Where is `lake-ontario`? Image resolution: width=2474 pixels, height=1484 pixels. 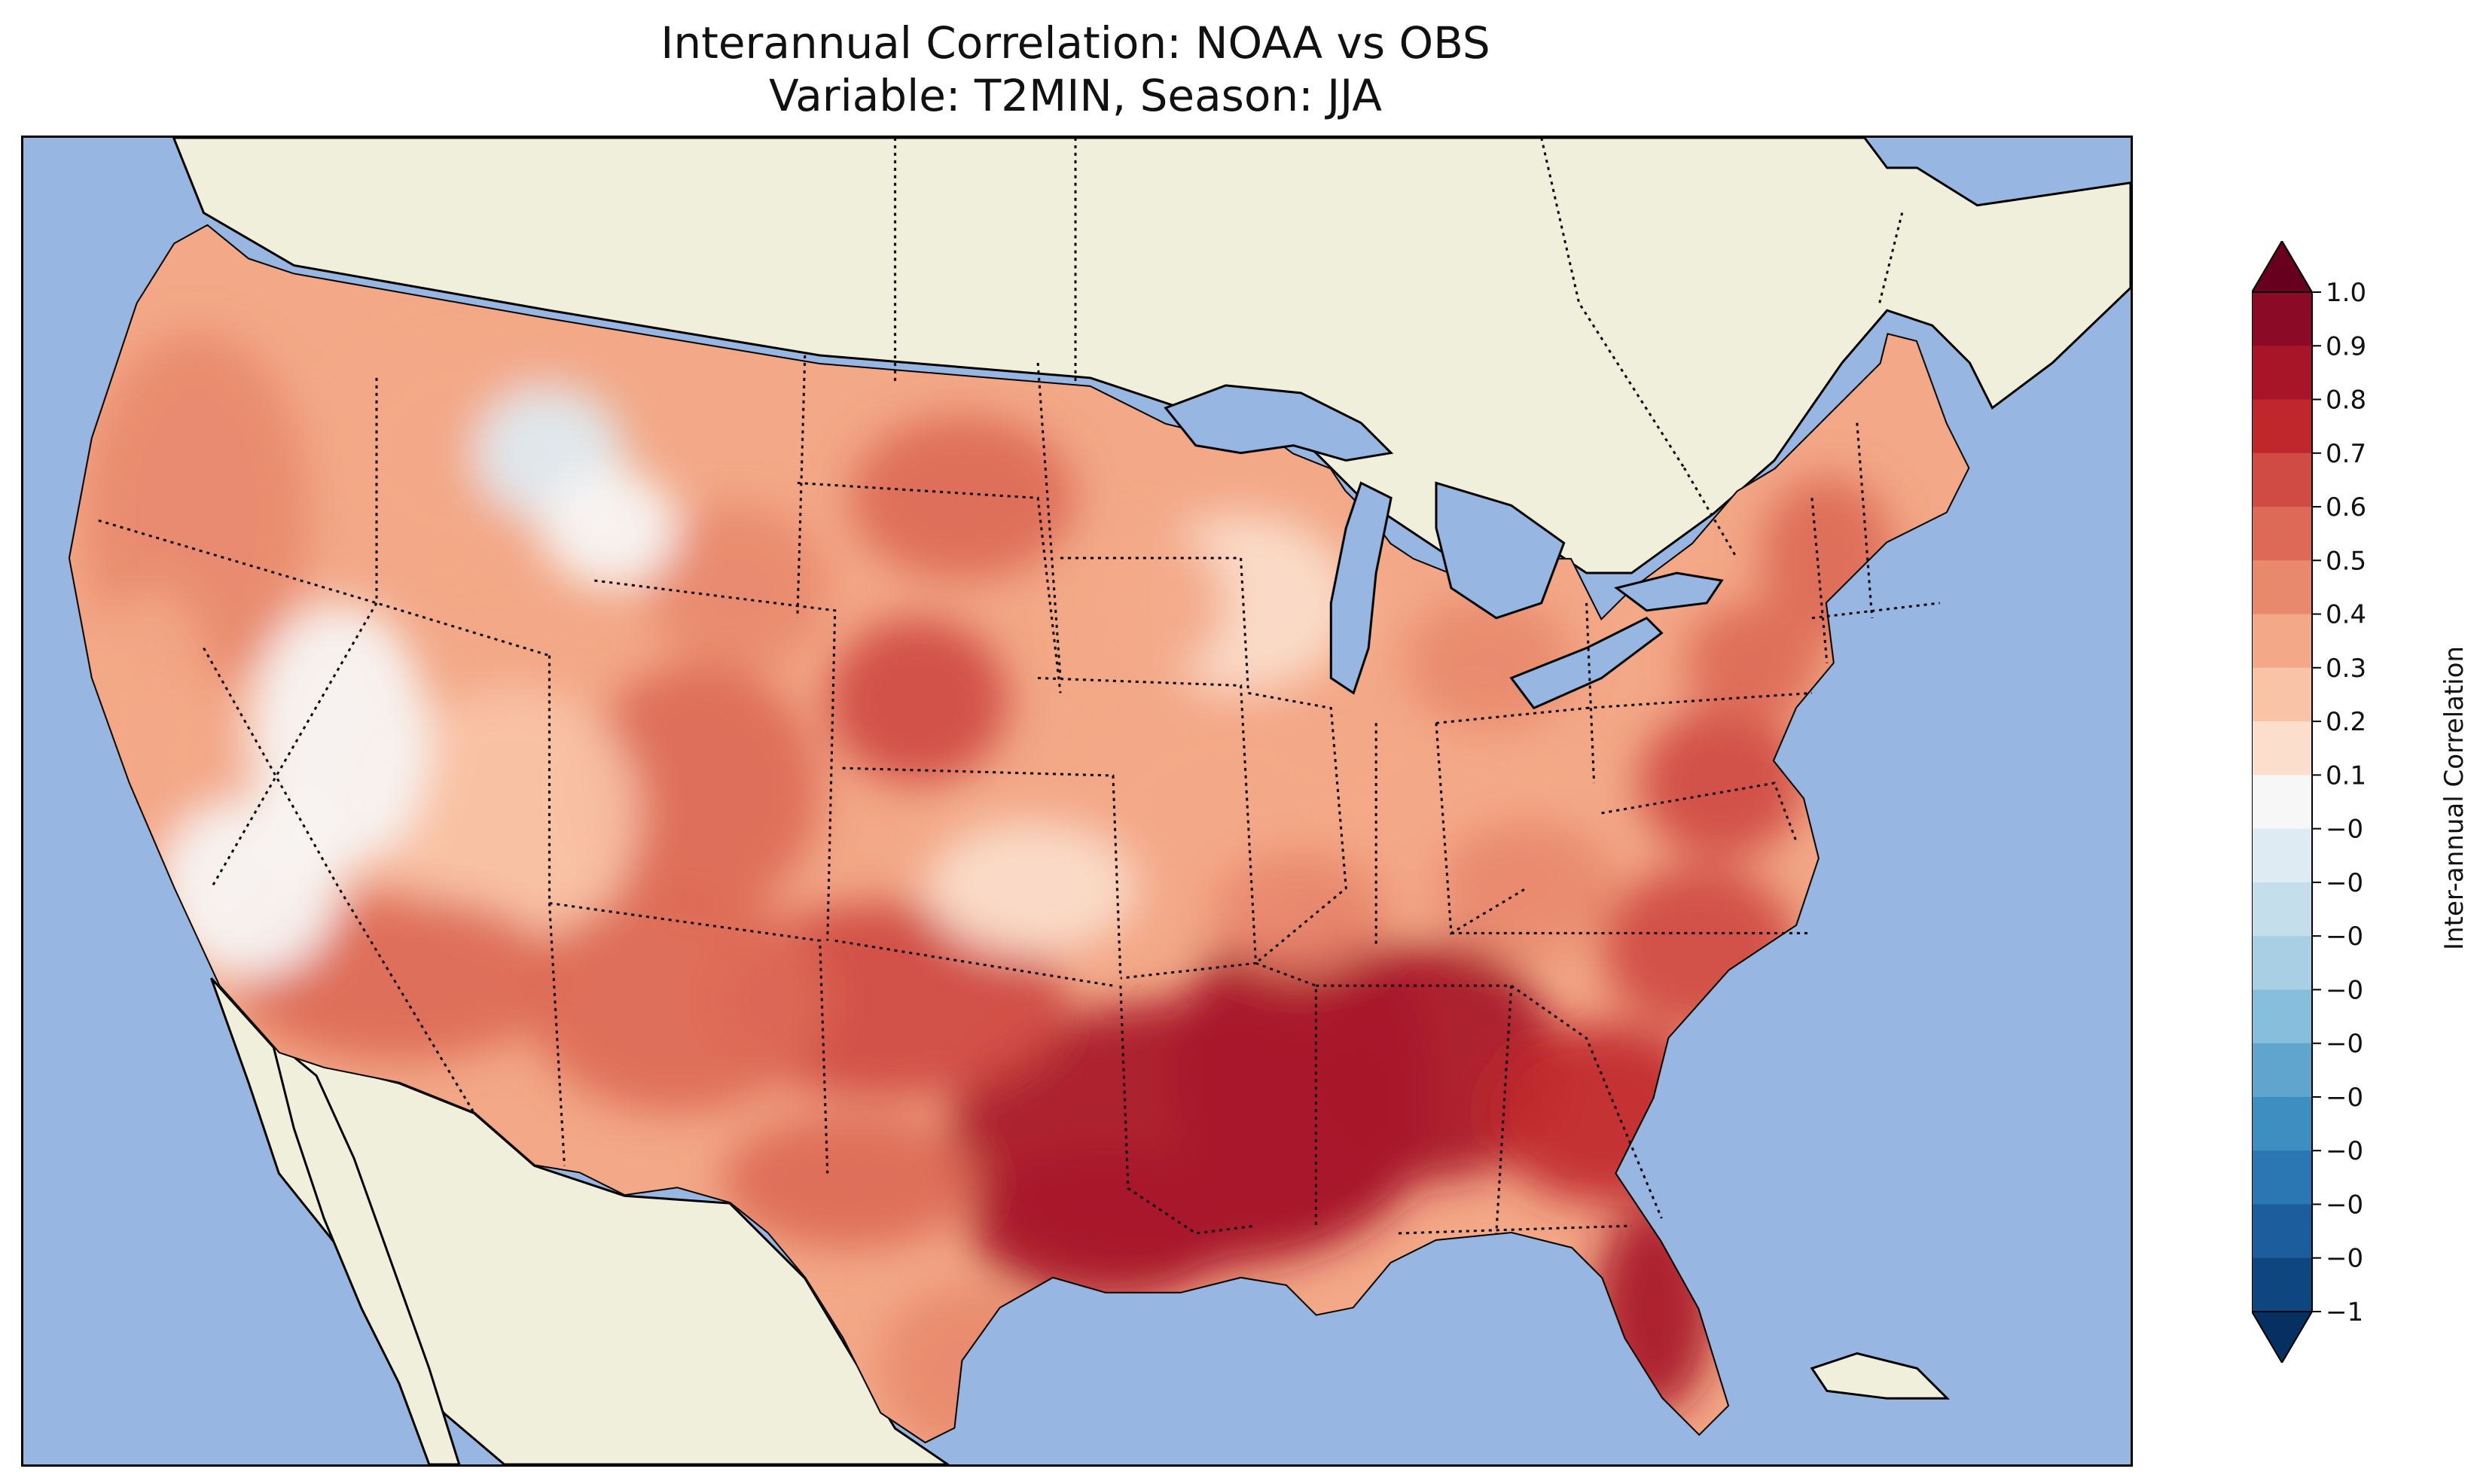 lake-ontario is located at coordinates (1669, 591).